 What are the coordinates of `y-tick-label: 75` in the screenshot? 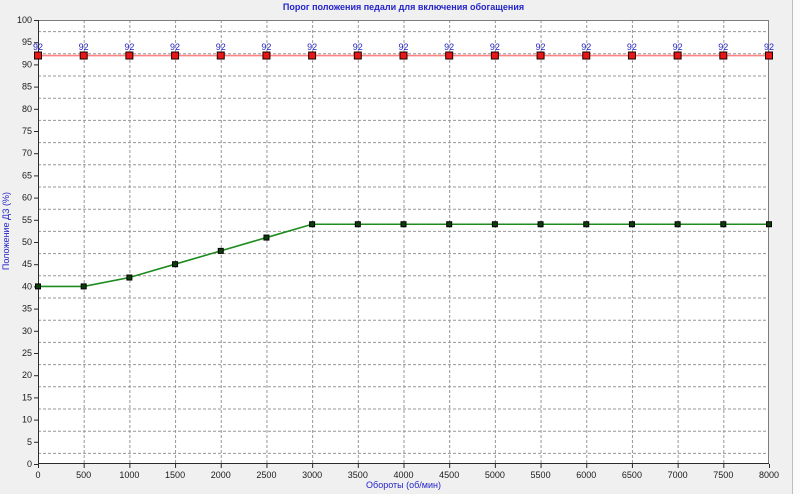 It's located at (27, 131).